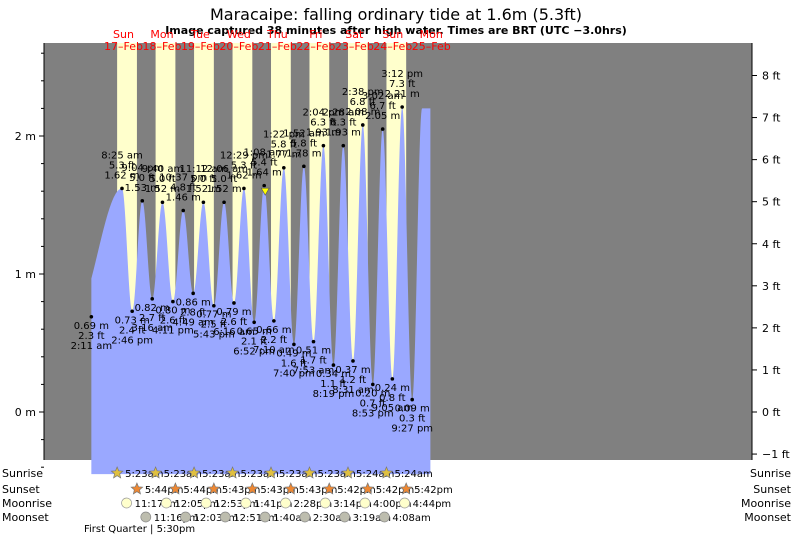  What do you see at coordinates (771, 412) in the screenshot?
I see `y-tick-label-right: 0 ft` at bounding box center [771, 412].